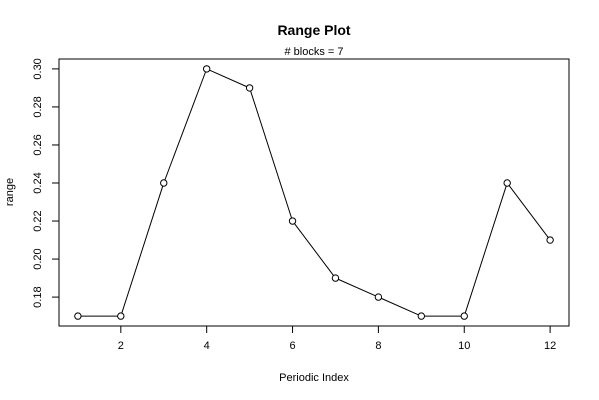  I want to click on y-tick-label: 0.24, so click(38, 182).